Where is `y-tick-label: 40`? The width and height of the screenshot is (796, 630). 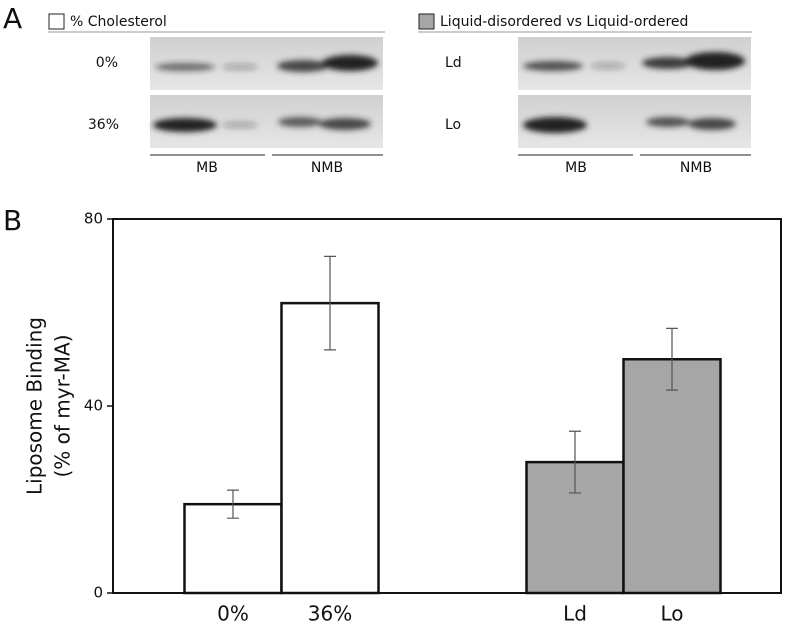
y-tick-label: 40 is located at coordinates (93, 406).